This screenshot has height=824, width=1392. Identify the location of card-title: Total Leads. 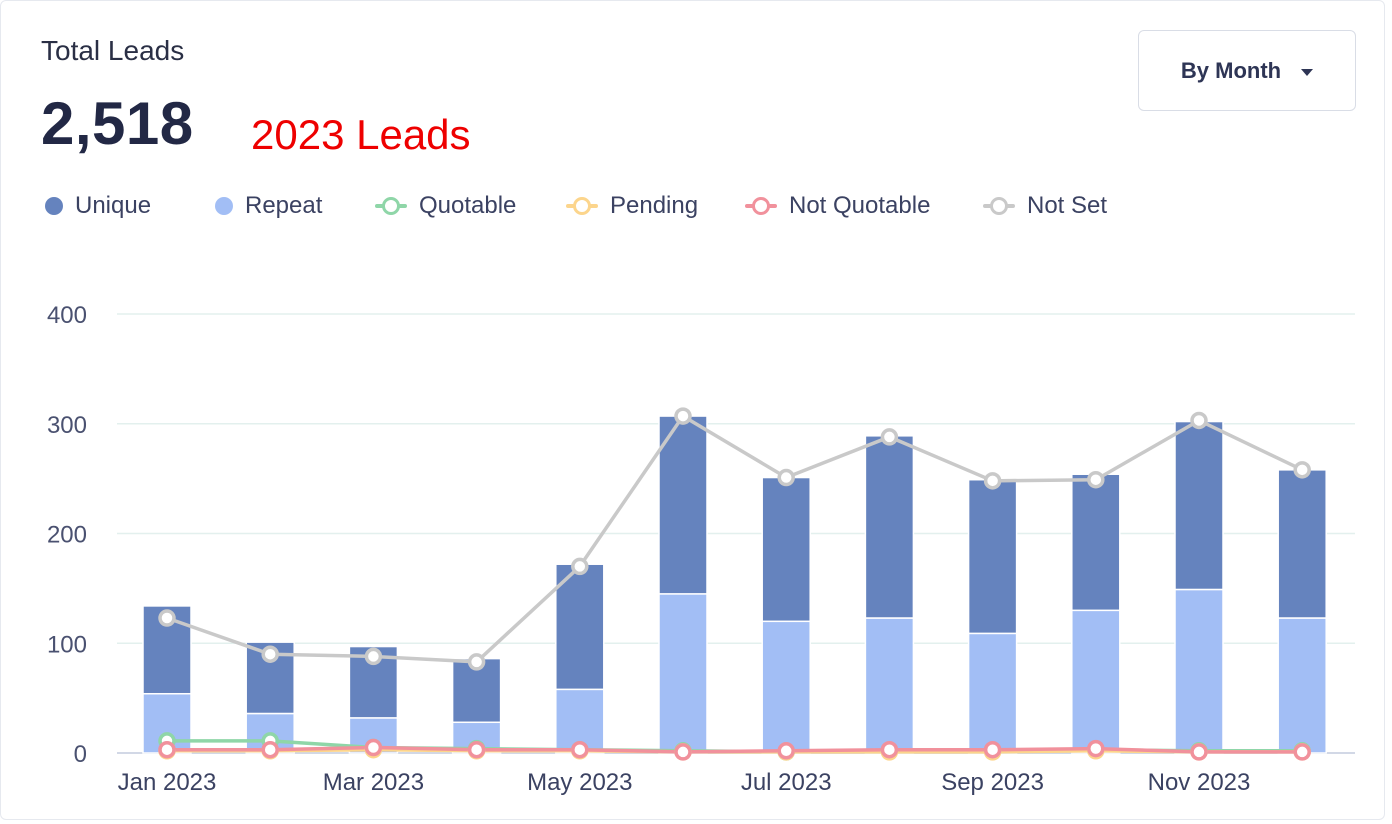
(113, 50).